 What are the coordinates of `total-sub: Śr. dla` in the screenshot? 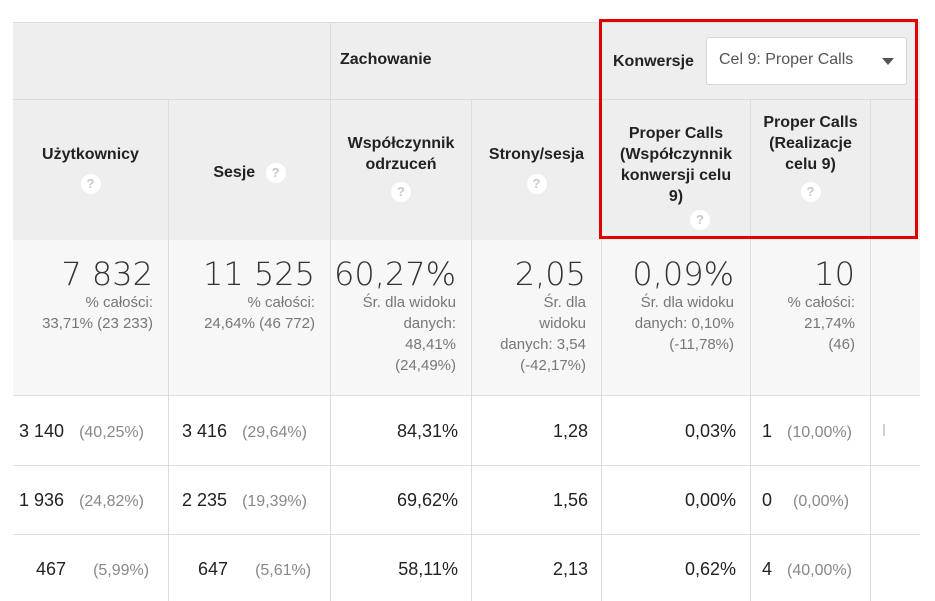 It's located at (564, 302).